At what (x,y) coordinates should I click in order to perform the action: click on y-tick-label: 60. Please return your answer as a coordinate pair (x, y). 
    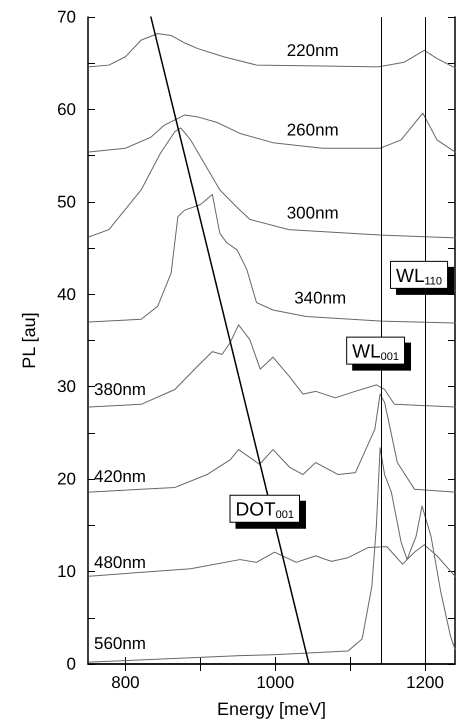
    Looking at the image, I should click on (66, 109).